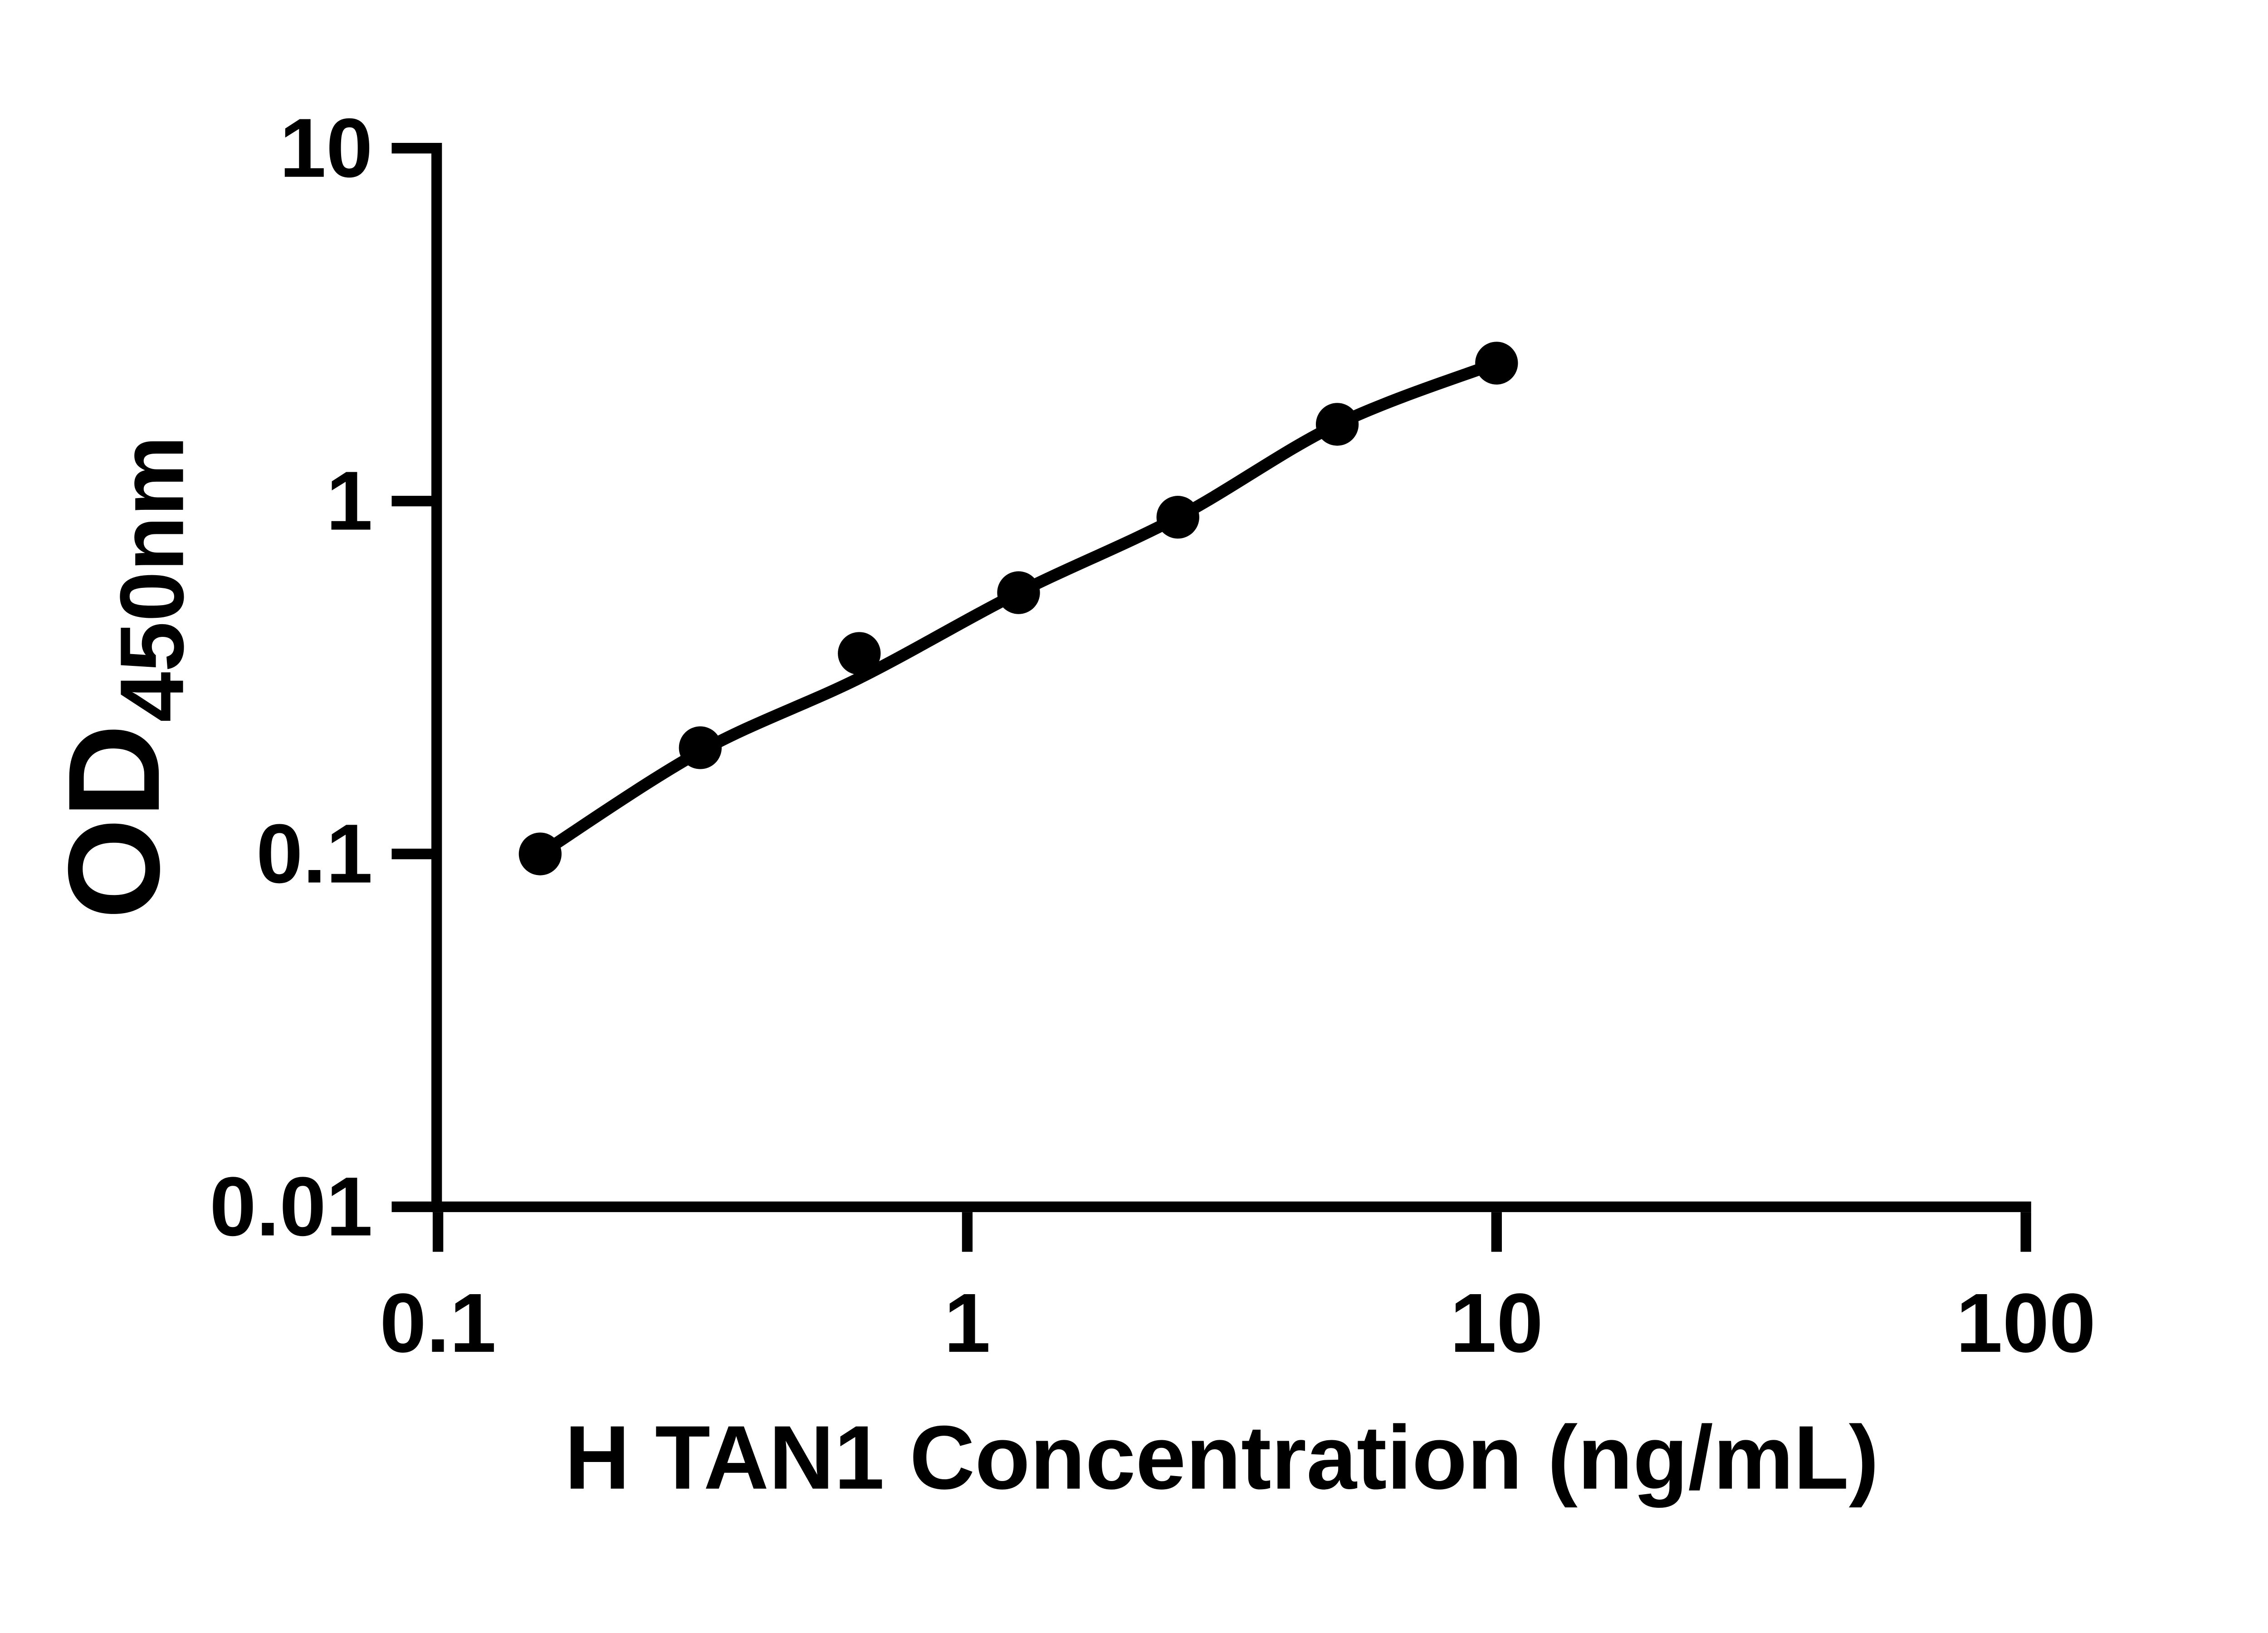 Image resolution: width=2268 pixels, height=1633 pixels. What do you see at coordinates (113, 821) in the screenshot?
I see `y-axis-title-main: OD` at bounding box center [113, 821].